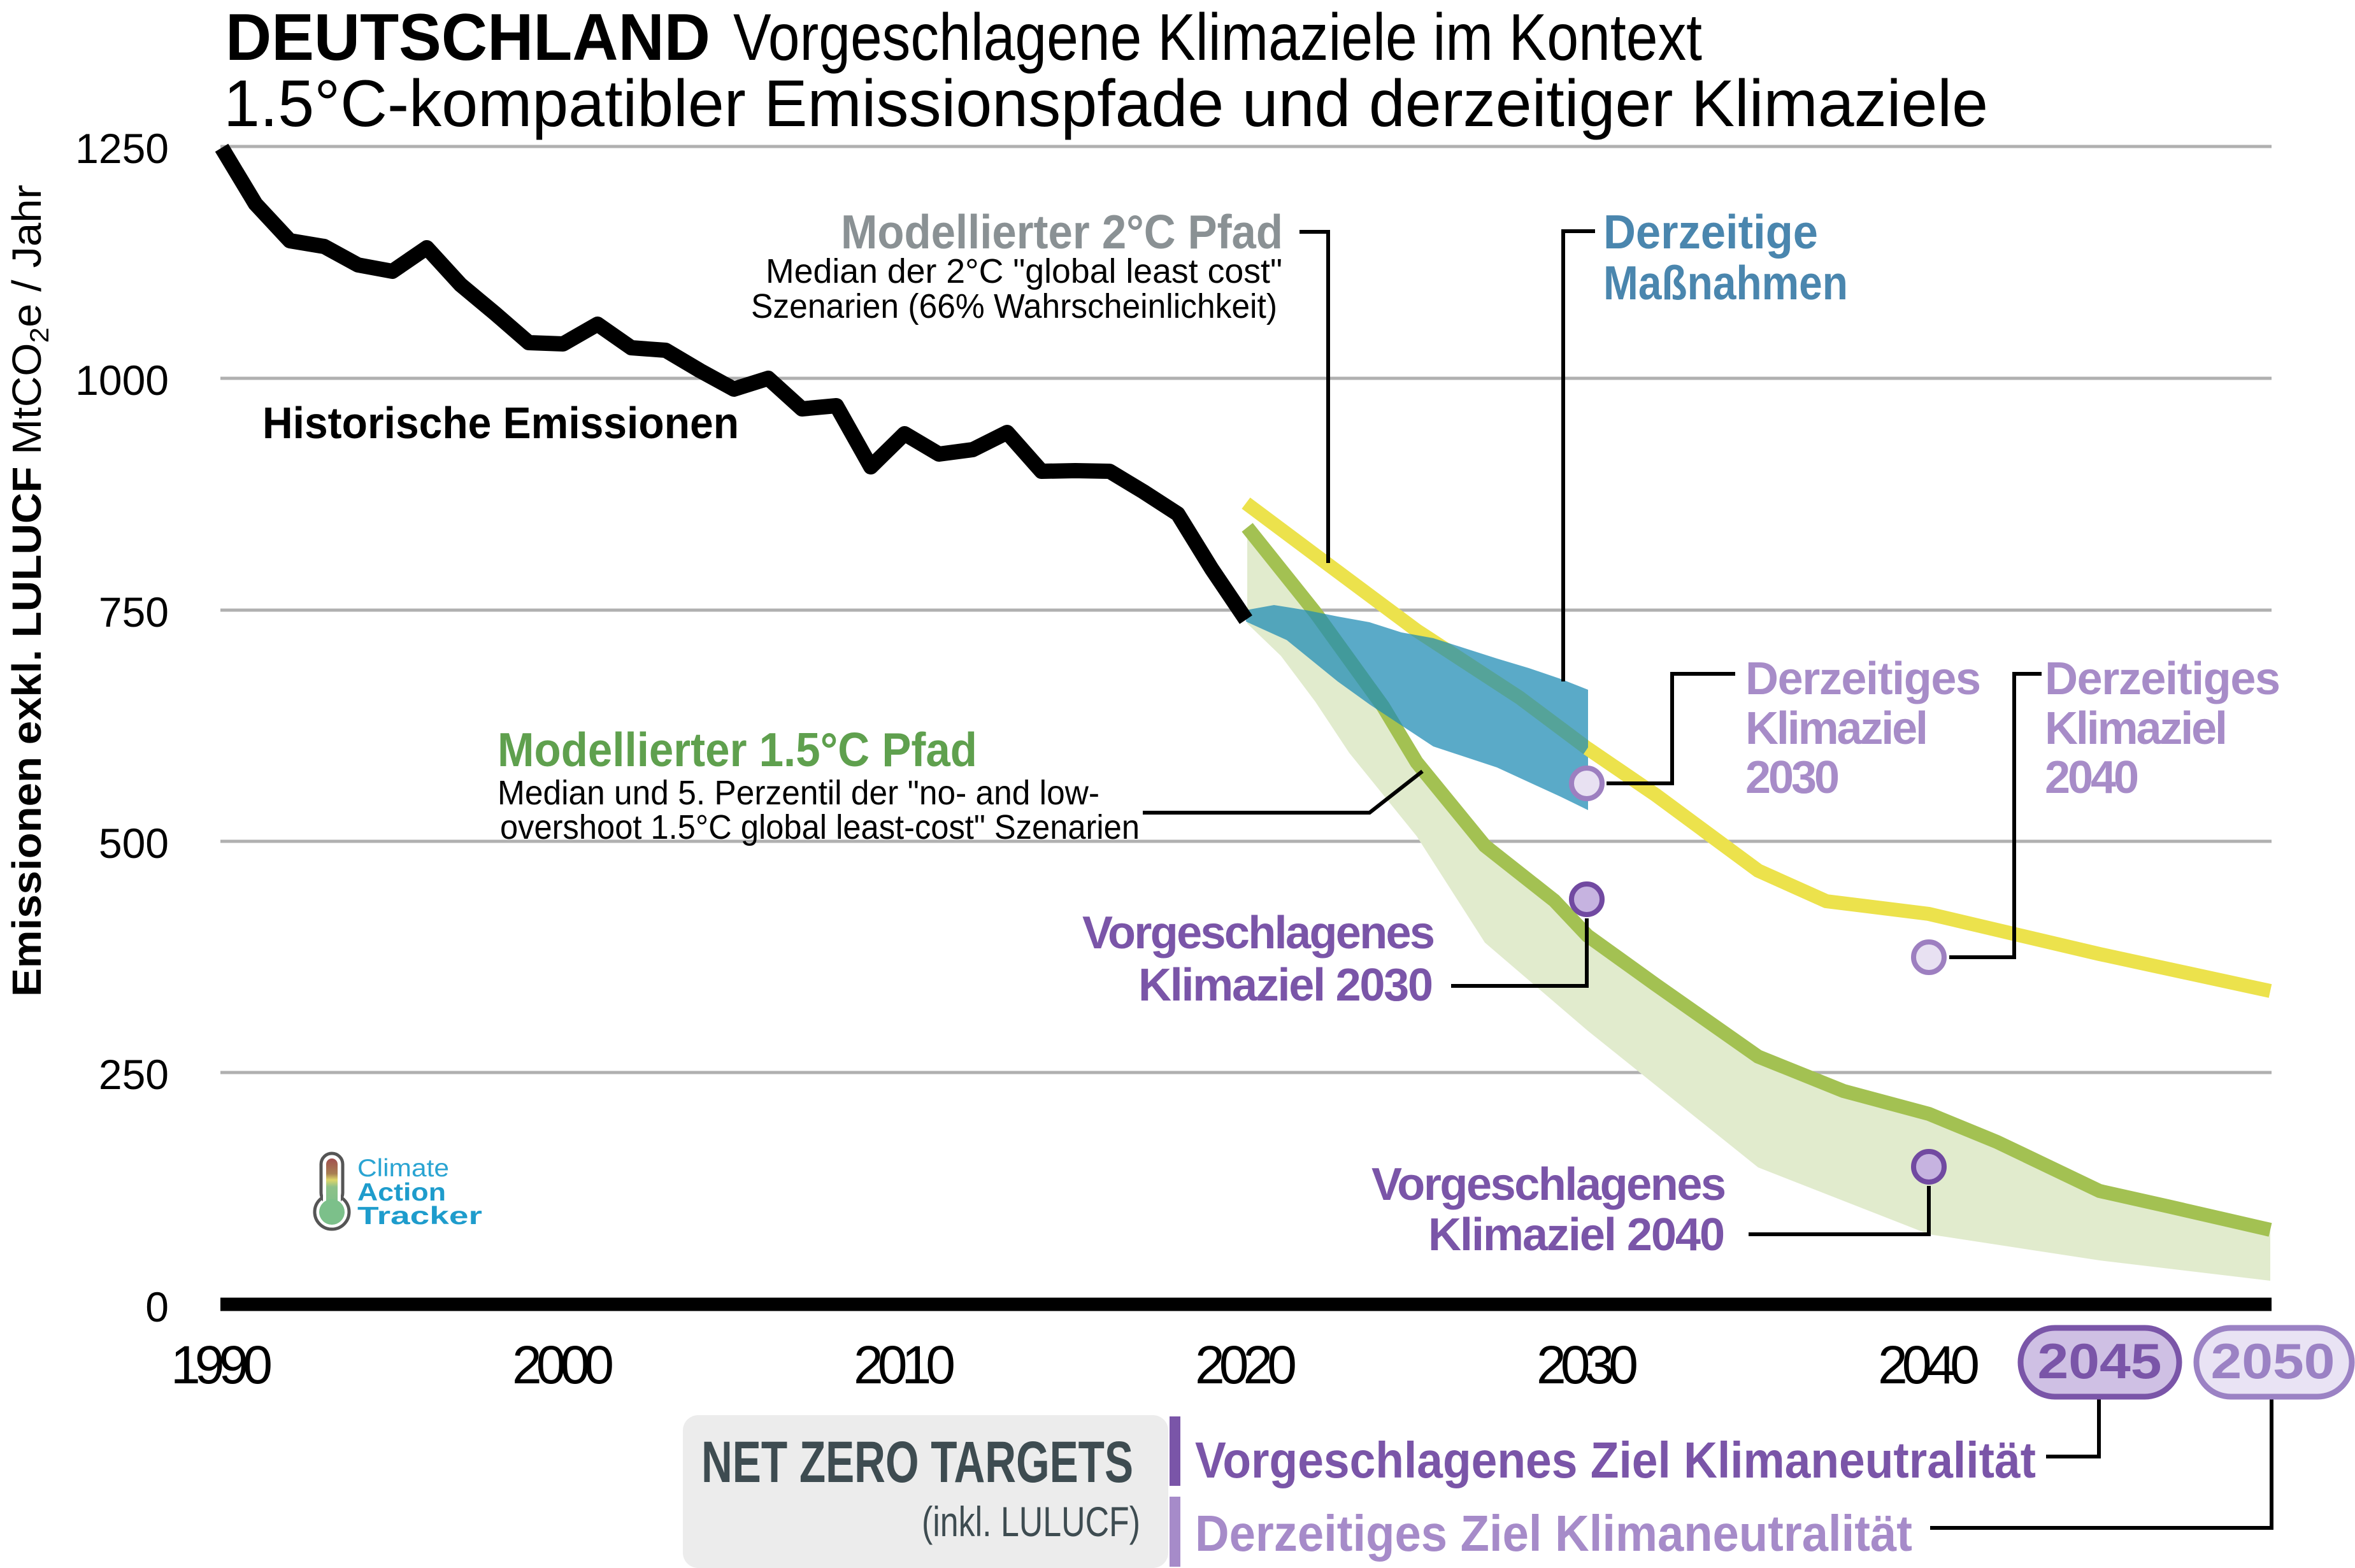 The height and width of the screenshot is (1568, 2355). I want to click on svg-text: 1000, so click(122, 381).